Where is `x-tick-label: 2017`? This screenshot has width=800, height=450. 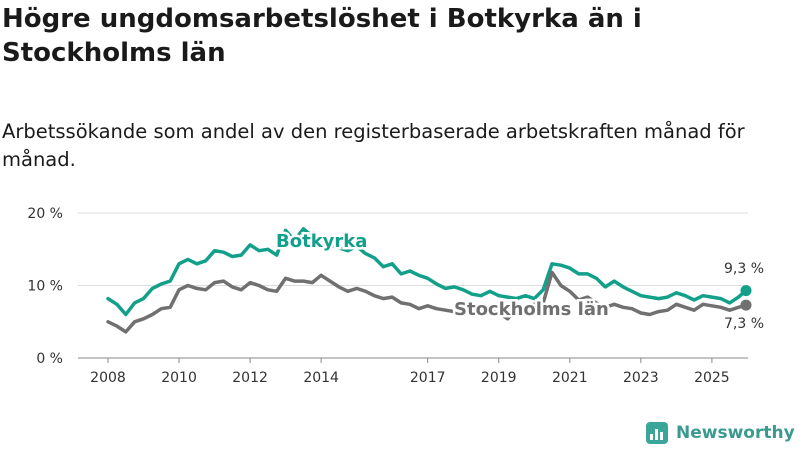
x-tick-label: 2017 is located at coordinates (428, 378).